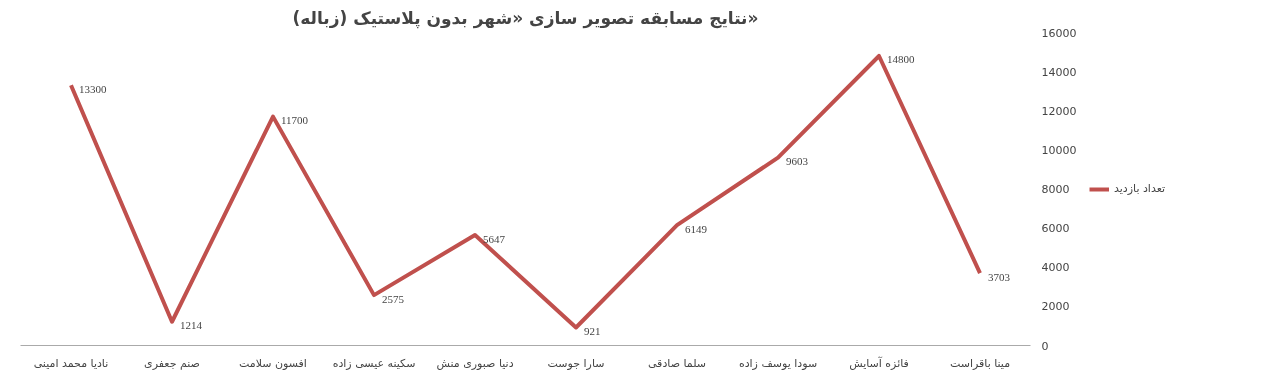 The image size is (1280, 380). I want to click on legend-label: تعداد بازدید, so click(1140, 188).